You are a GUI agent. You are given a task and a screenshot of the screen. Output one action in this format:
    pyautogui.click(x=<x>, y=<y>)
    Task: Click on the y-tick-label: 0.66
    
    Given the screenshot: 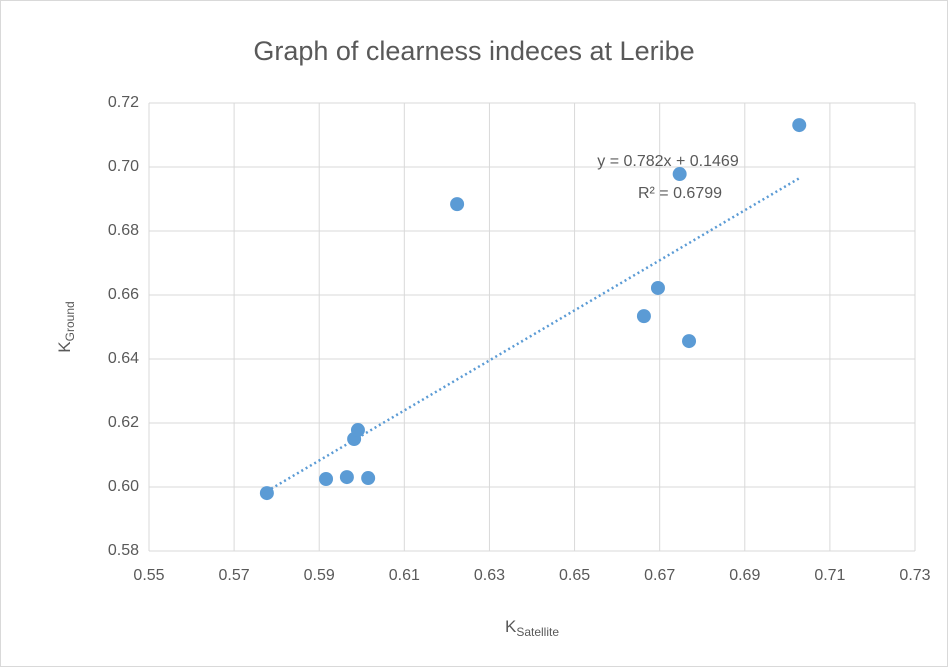 What is the action you would take?
    pyautogui.click(x=123, y=294)
    